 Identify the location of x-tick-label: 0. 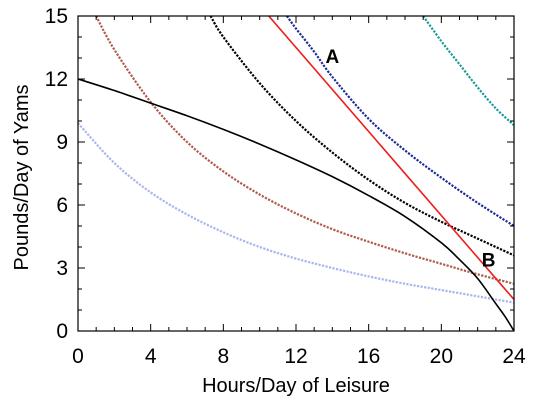
(78, 356).